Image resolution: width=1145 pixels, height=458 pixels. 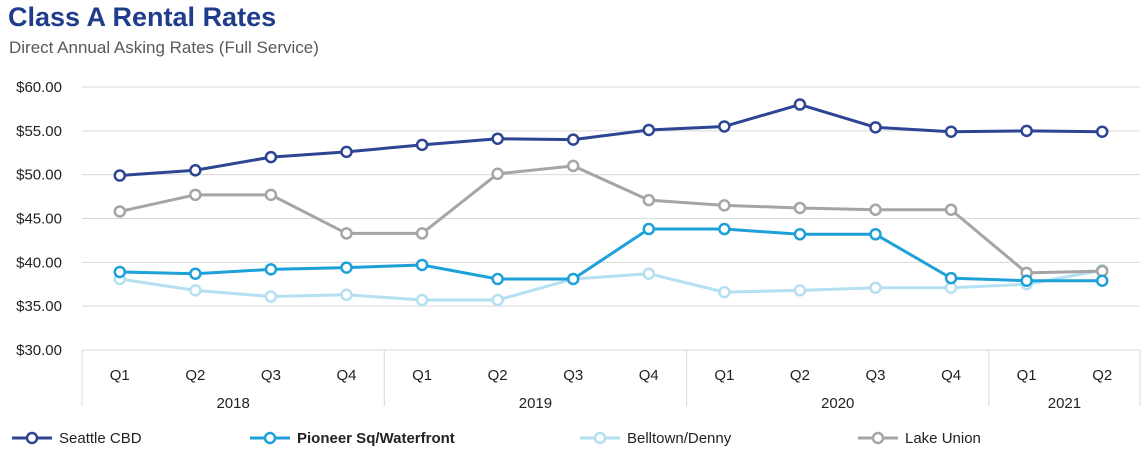 I want to click on y-tick-label: $40.00, so click(x=39, y=262).